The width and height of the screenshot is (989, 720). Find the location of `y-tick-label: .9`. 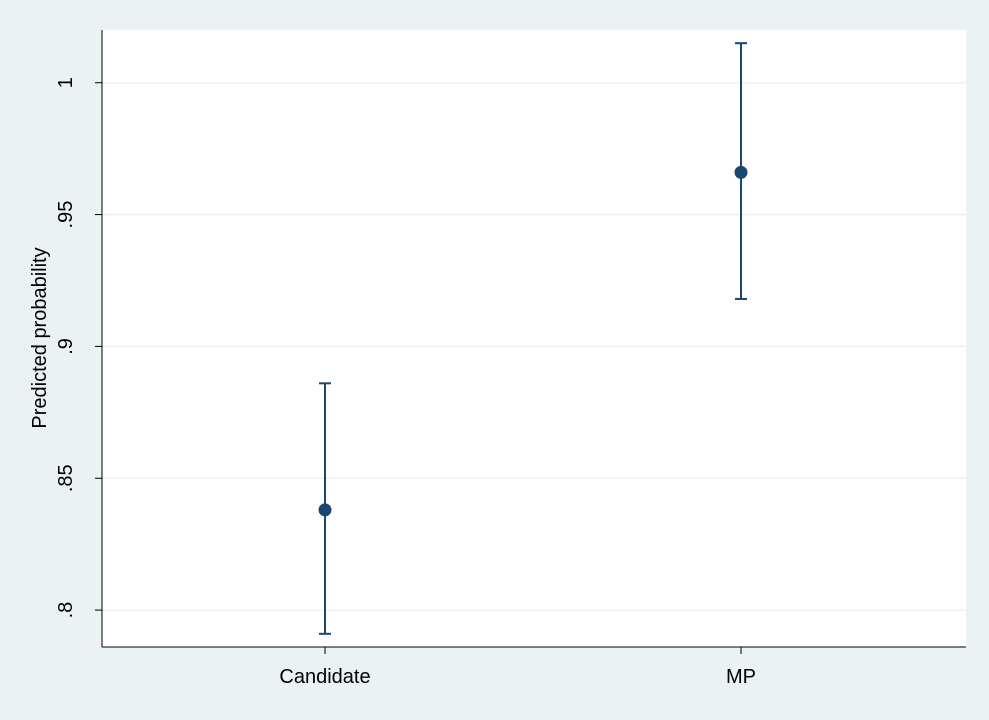

y-tick-label: .9 is located at coordinates (66, 346).